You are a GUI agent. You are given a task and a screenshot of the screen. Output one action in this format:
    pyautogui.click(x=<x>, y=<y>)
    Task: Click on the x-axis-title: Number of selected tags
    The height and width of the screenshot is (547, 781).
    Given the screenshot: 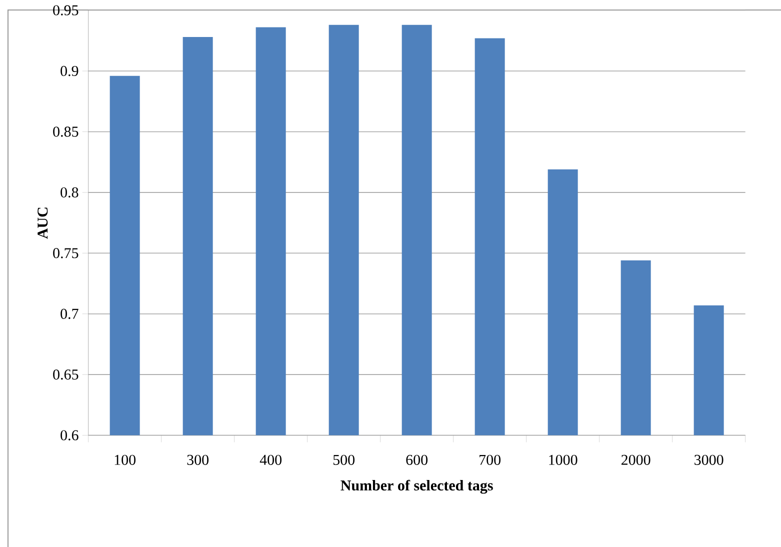 What is the action you would take?
    pyautogui.click(x=416, y=487)
    